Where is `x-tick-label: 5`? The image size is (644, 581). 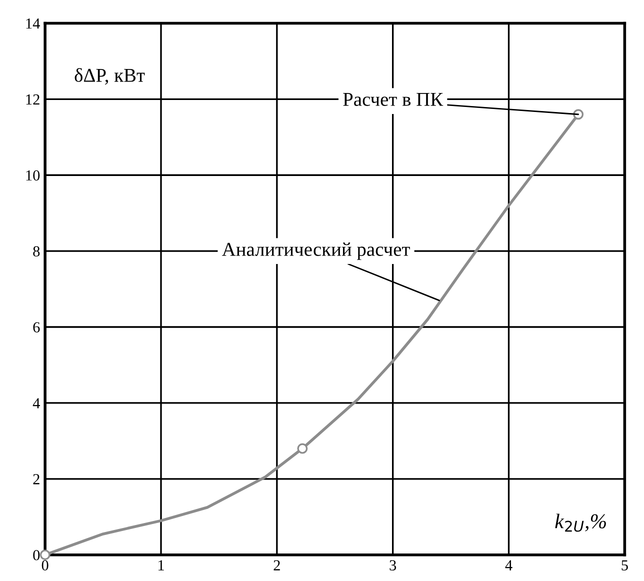 x-tick-label: 5 is located at coordinates (625, 565).